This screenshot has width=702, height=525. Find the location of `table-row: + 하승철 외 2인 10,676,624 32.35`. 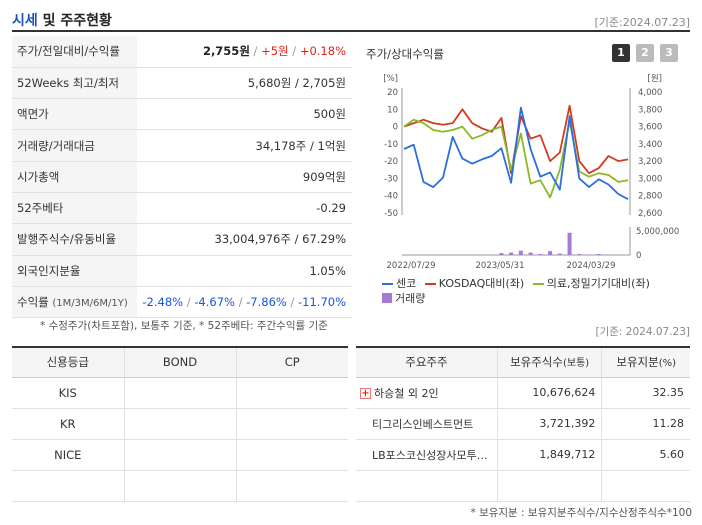

table-row: + 하승철 외 2인 10,676,624 32.35 is located at coordinates (523, 393).